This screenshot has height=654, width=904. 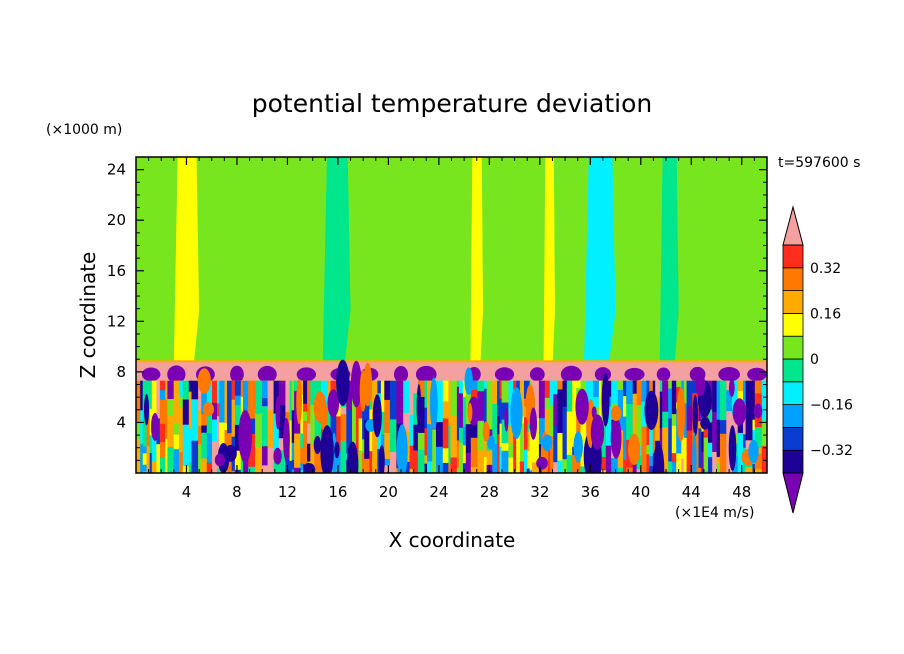 I want to click on x-tick-label: 32, so click(x=539, y=492).